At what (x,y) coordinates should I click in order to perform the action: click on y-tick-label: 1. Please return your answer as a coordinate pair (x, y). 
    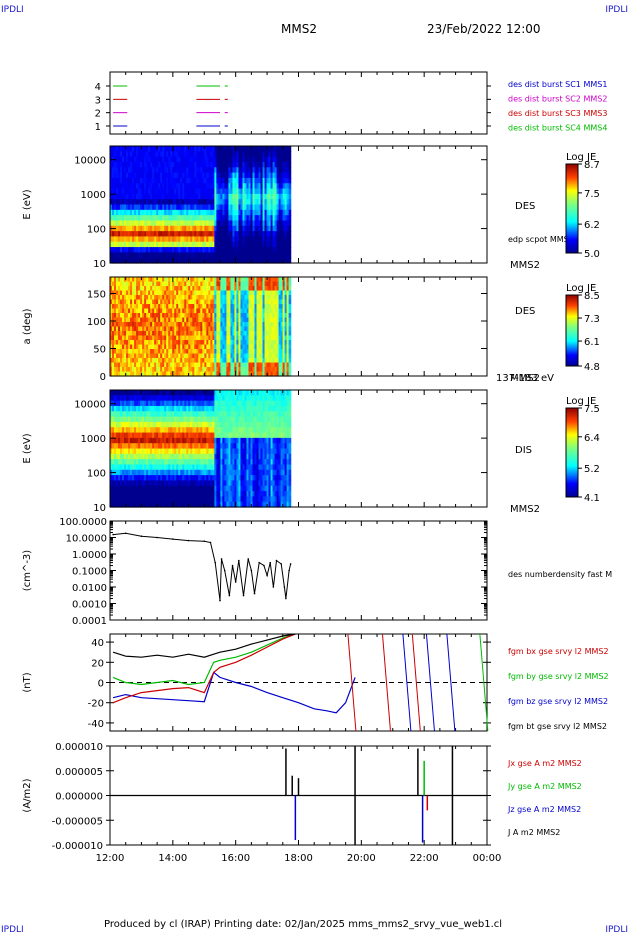
    Looking at the image, I should click on (98, 127).